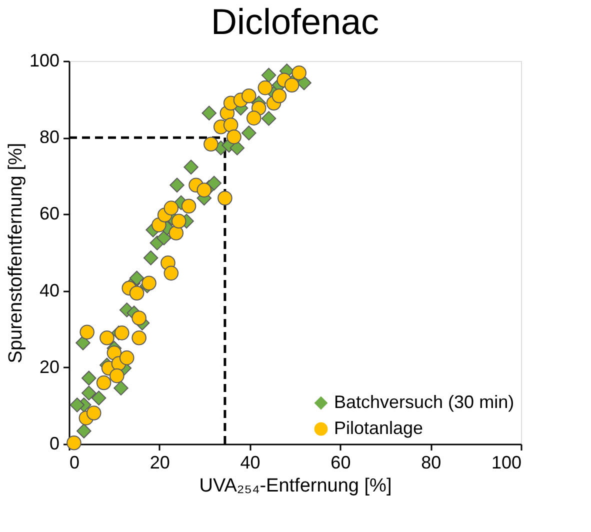 Image resolution: width=591 pixels, height=532 pixels. What do you see at coordinates (75, 462) in the screenshot?
I see `x-tick-label: 0` at bounding box center [75, 462].